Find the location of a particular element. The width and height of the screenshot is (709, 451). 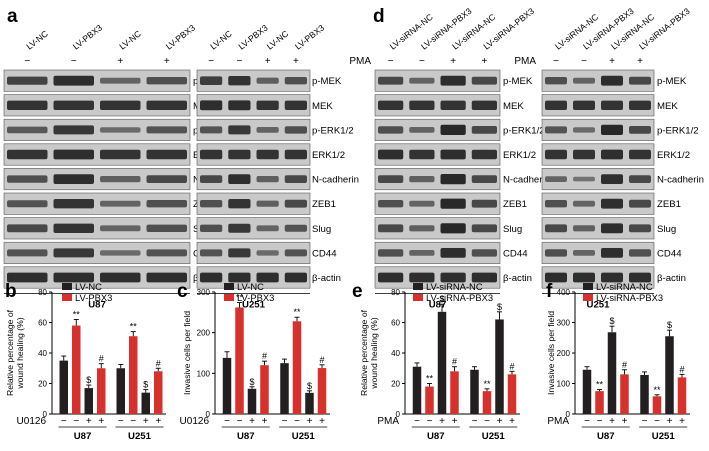

protein-label: MEK is located at coordinates (513, 106).